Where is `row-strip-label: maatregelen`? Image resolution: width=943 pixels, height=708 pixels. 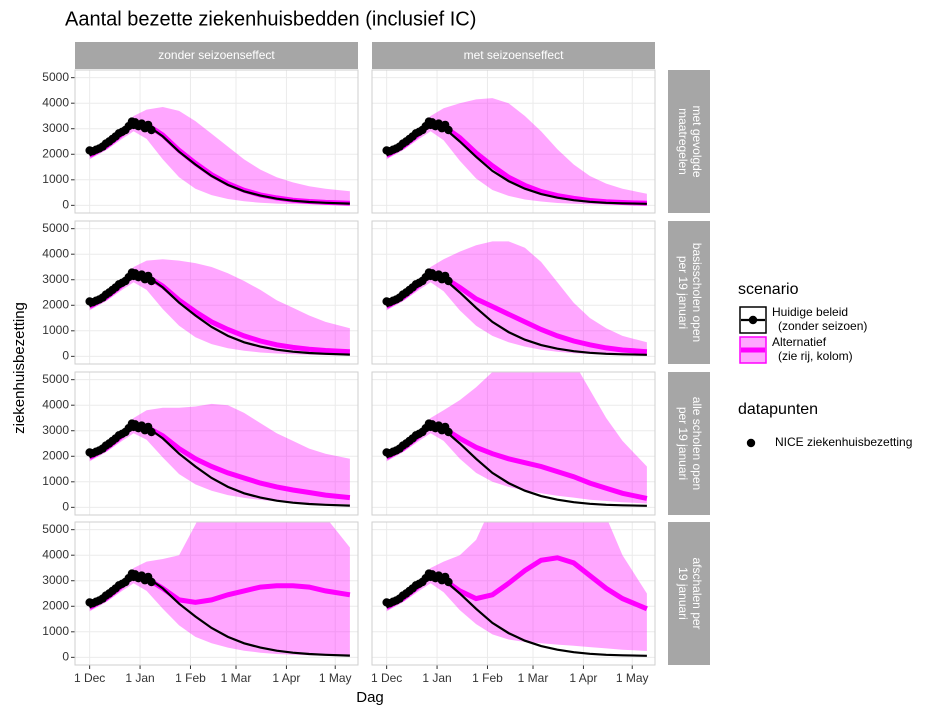
row-strip-label: maatregelen is located at coordinates (683, 141).